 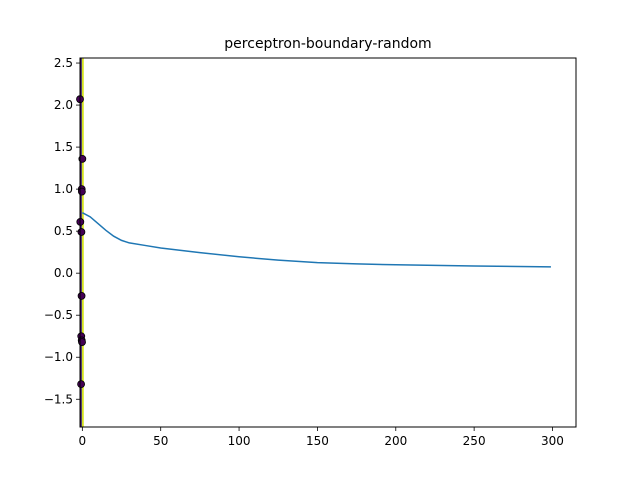 I want to click on loss-line-series, so click(x=316, y=239).